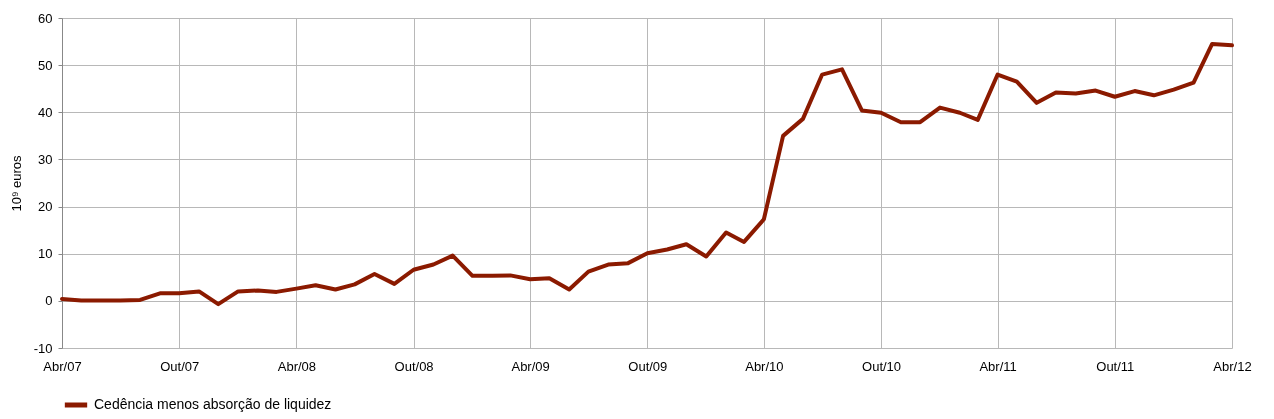 This screenshot has height=419, width=1274. I want to click on x-tick-label: Out/09, so click(648, 366).